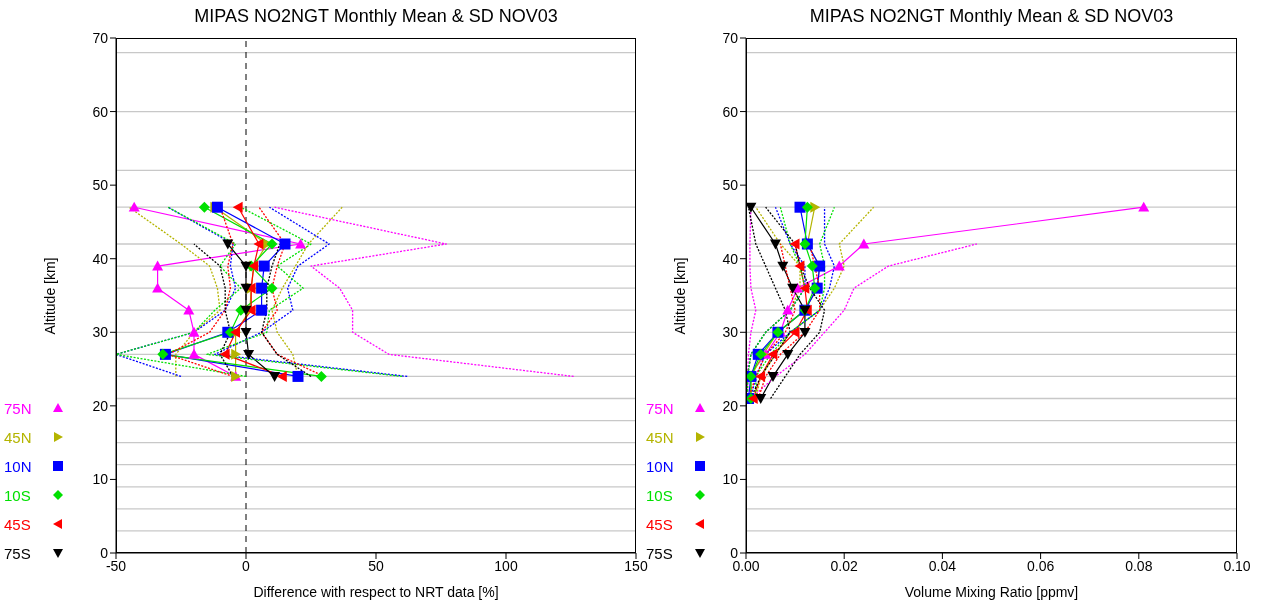 The height and width of the screenshot is (609, 1276). I want to click on x-tick-label: 0.06, so click(1040, 565).